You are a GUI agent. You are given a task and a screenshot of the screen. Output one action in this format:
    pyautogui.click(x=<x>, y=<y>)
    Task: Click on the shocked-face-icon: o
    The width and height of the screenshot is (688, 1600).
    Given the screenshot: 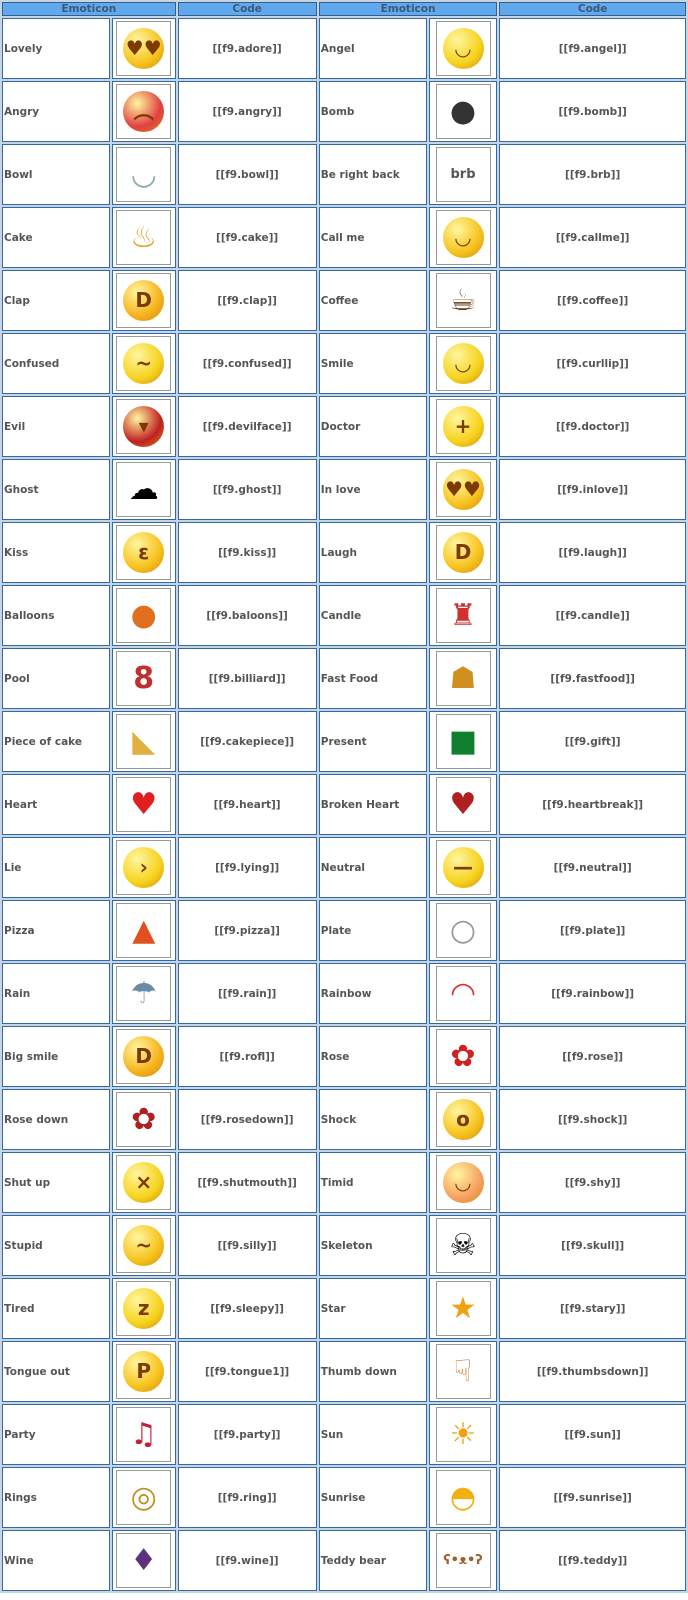 What is the action you would take?
    pyautogui.click(x=463, y=1119)
    